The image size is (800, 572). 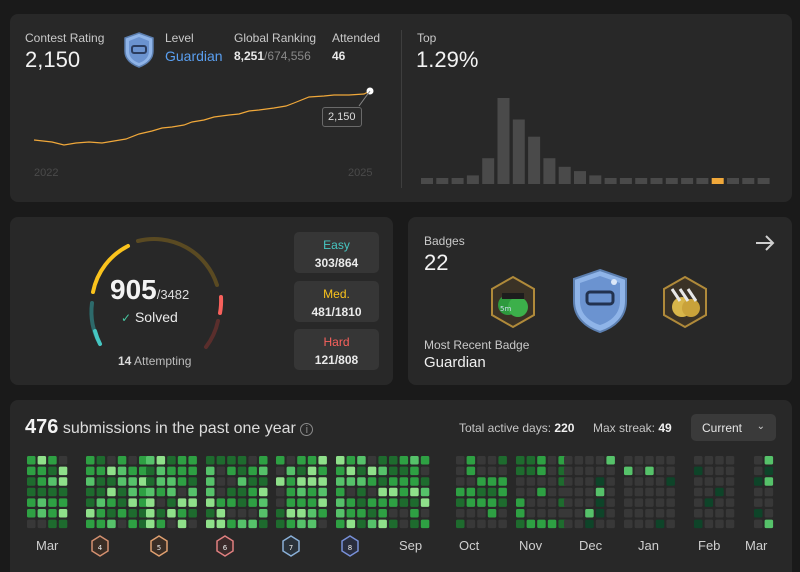 What do you see at coordinates (733, 427) in the screenshot?
I see `year-select: Current ⌄` at bounding box center [733, 427].